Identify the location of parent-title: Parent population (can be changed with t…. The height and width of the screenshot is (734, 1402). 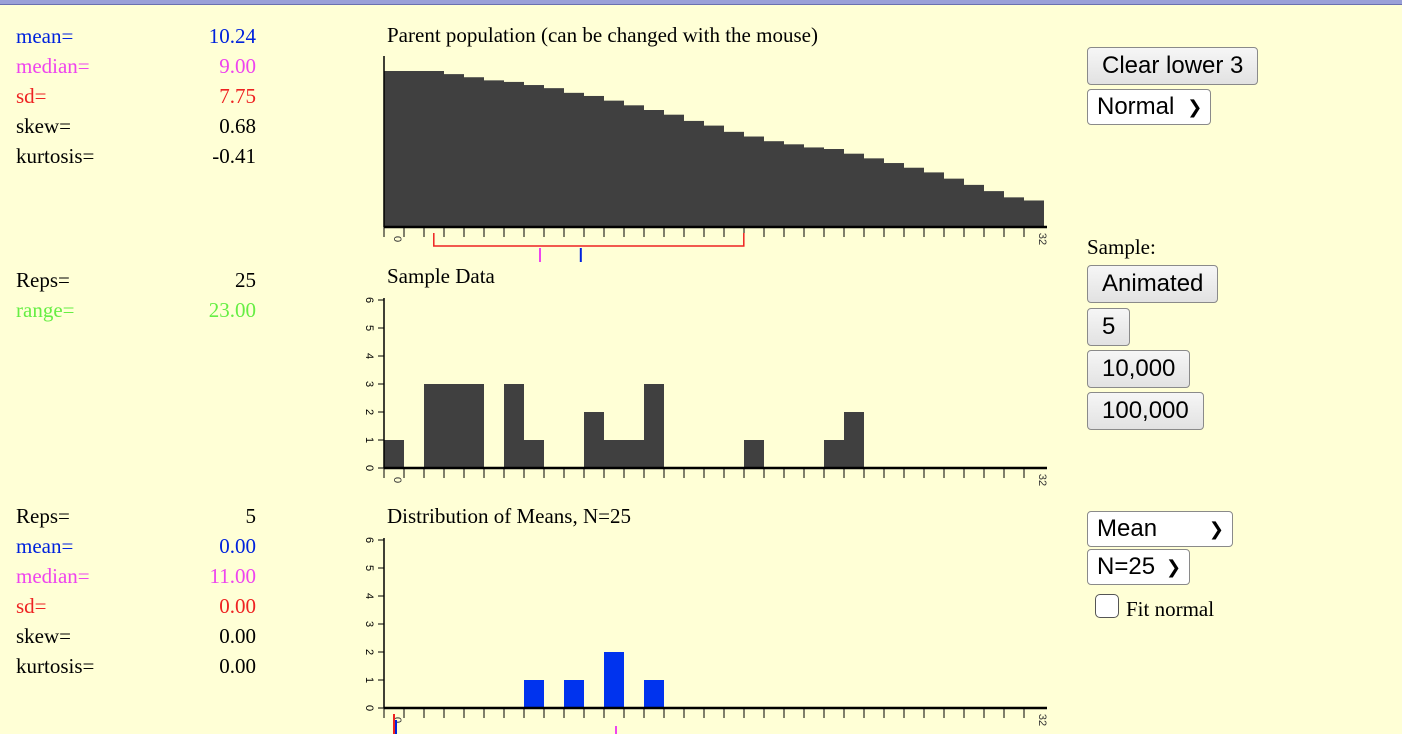
(602, 35).